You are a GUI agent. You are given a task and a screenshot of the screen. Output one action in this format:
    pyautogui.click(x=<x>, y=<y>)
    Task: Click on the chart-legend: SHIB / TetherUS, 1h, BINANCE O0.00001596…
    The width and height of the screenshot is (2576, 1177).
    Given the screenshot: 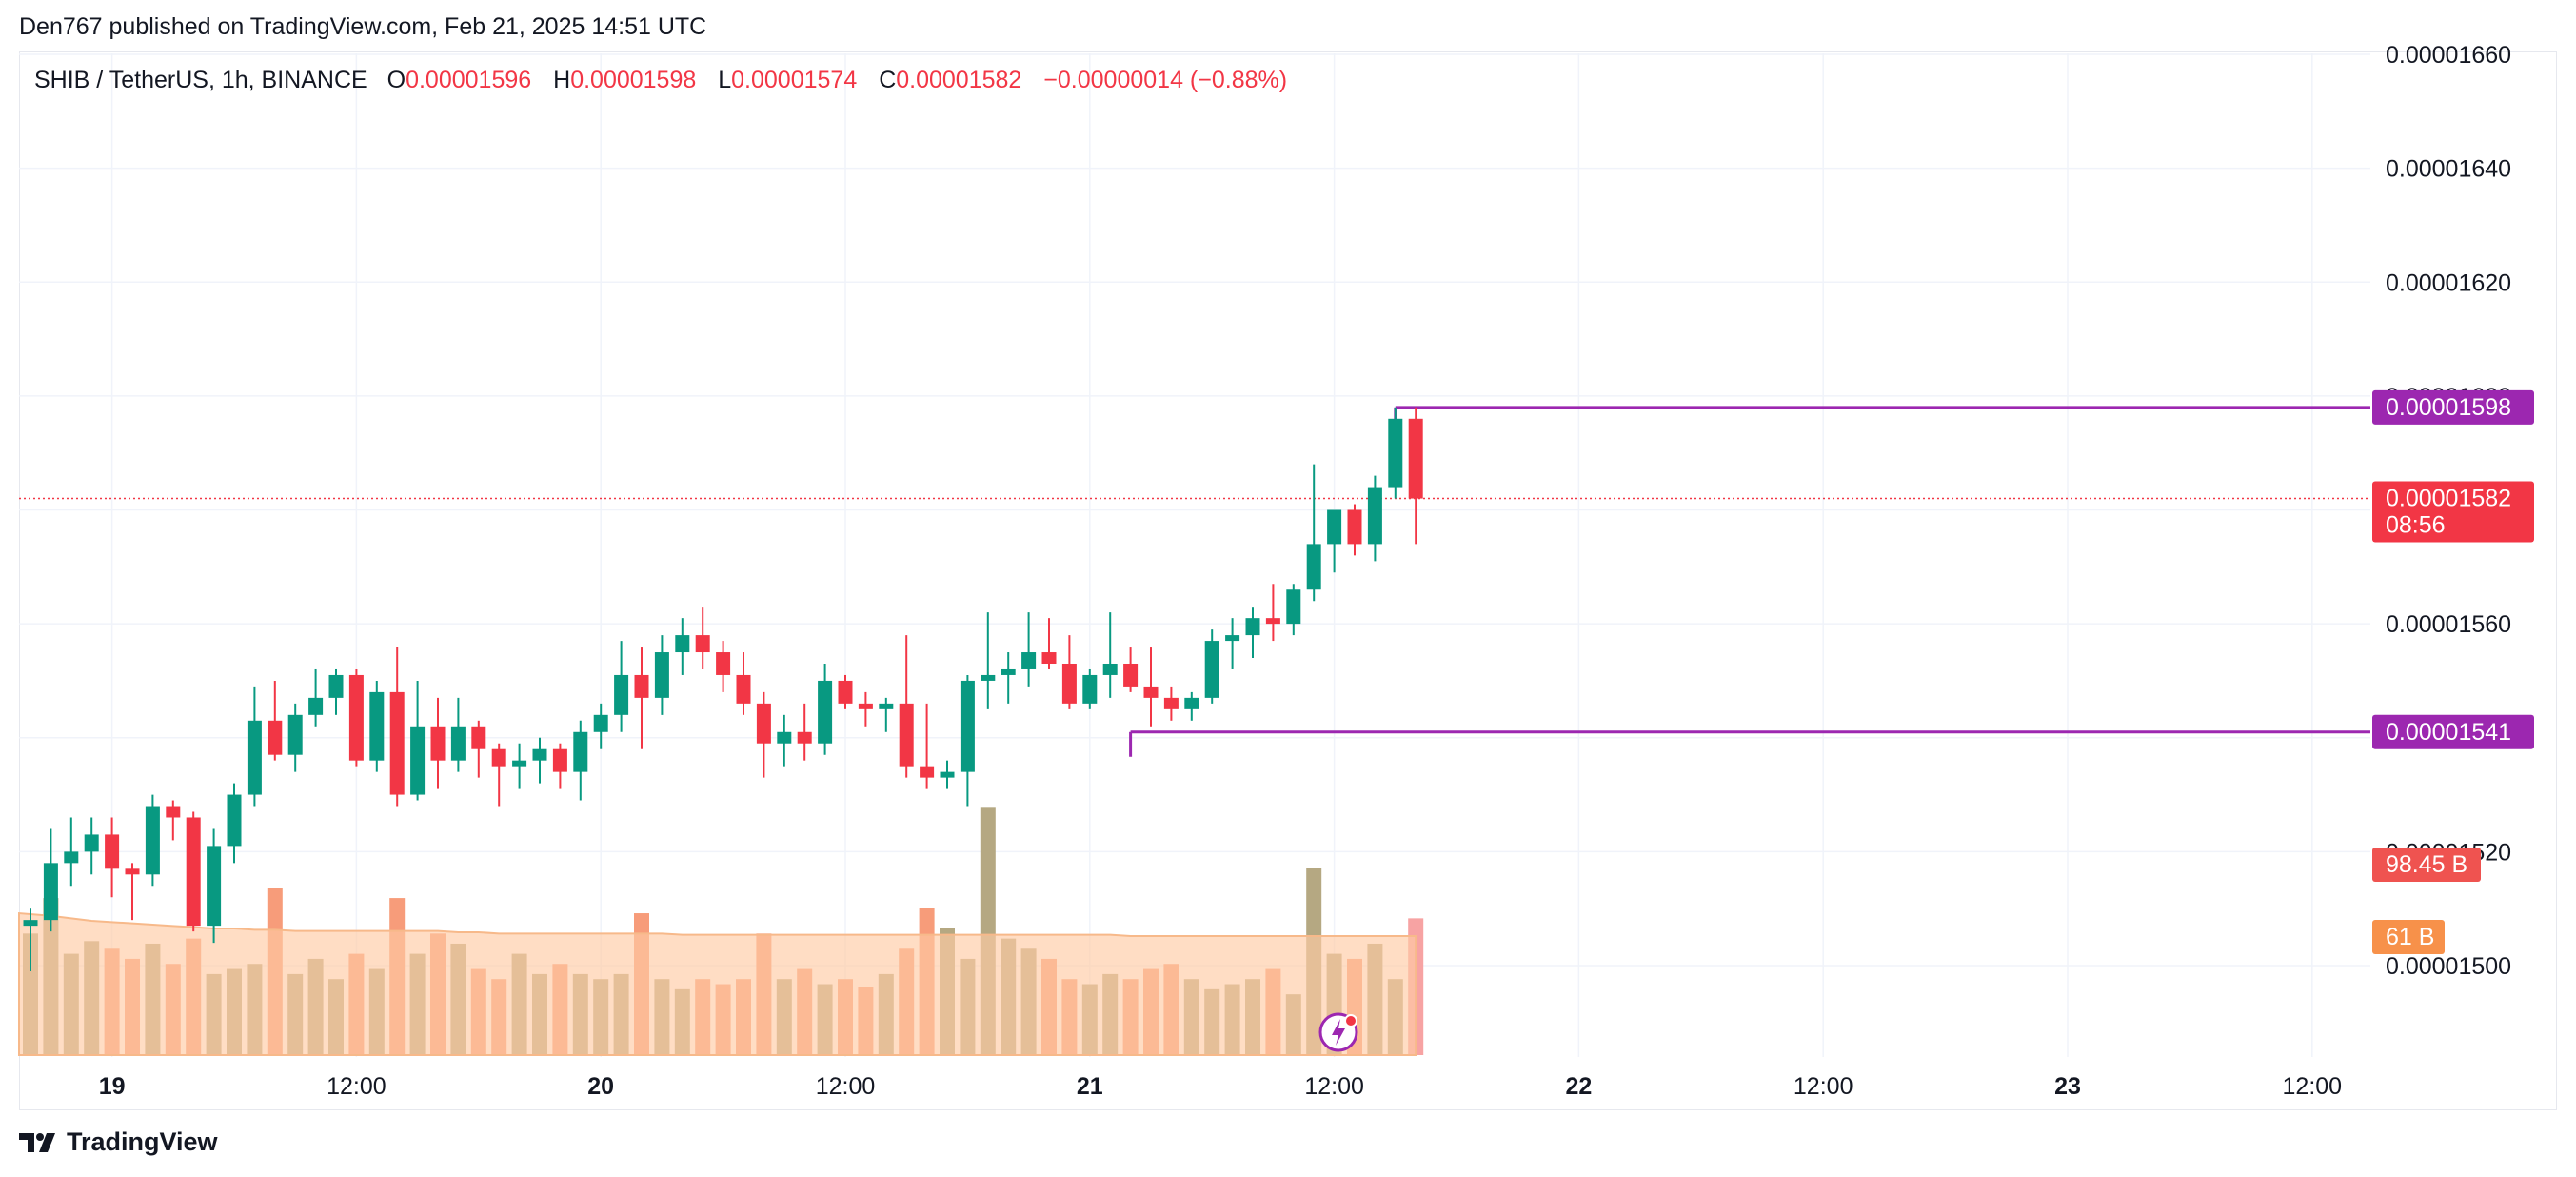 What is the action you would take?
    pyautogui.click(x=668, y=80)
    